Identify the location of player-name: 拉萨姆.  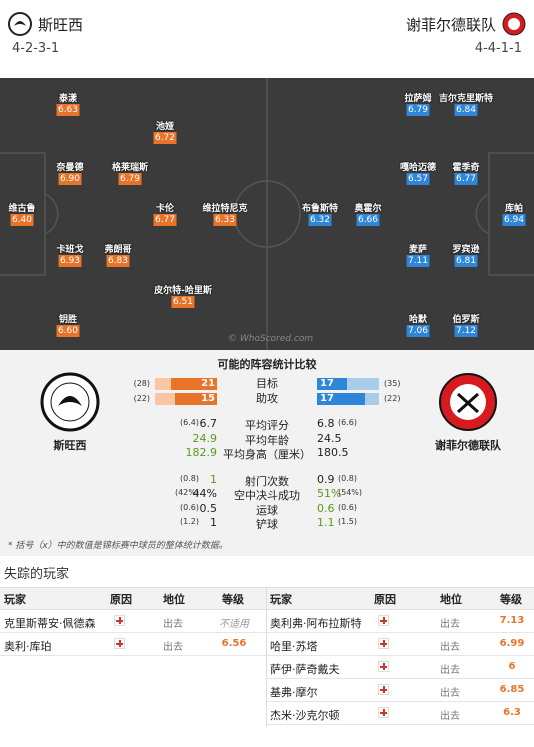
(418, 99).